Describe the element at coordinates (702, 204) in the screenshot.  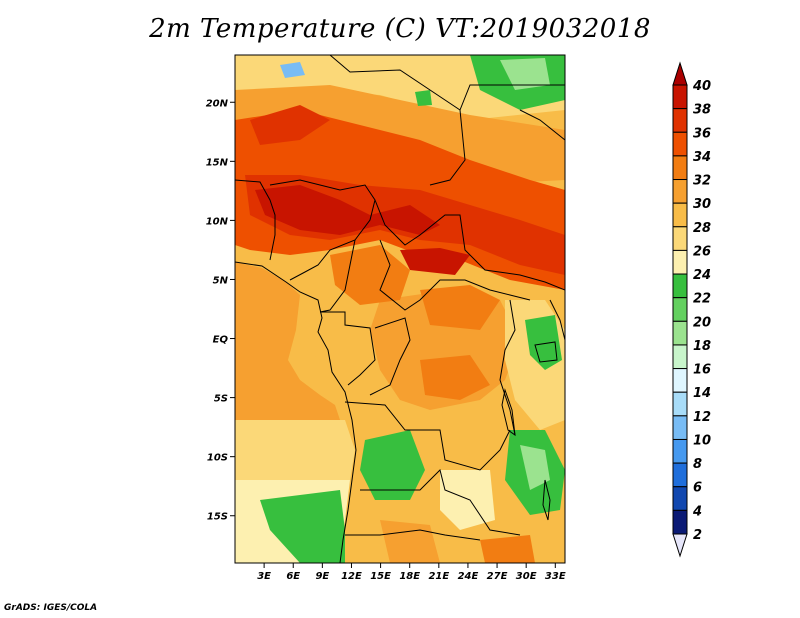
I see `colorbar-label: 30` at that location.